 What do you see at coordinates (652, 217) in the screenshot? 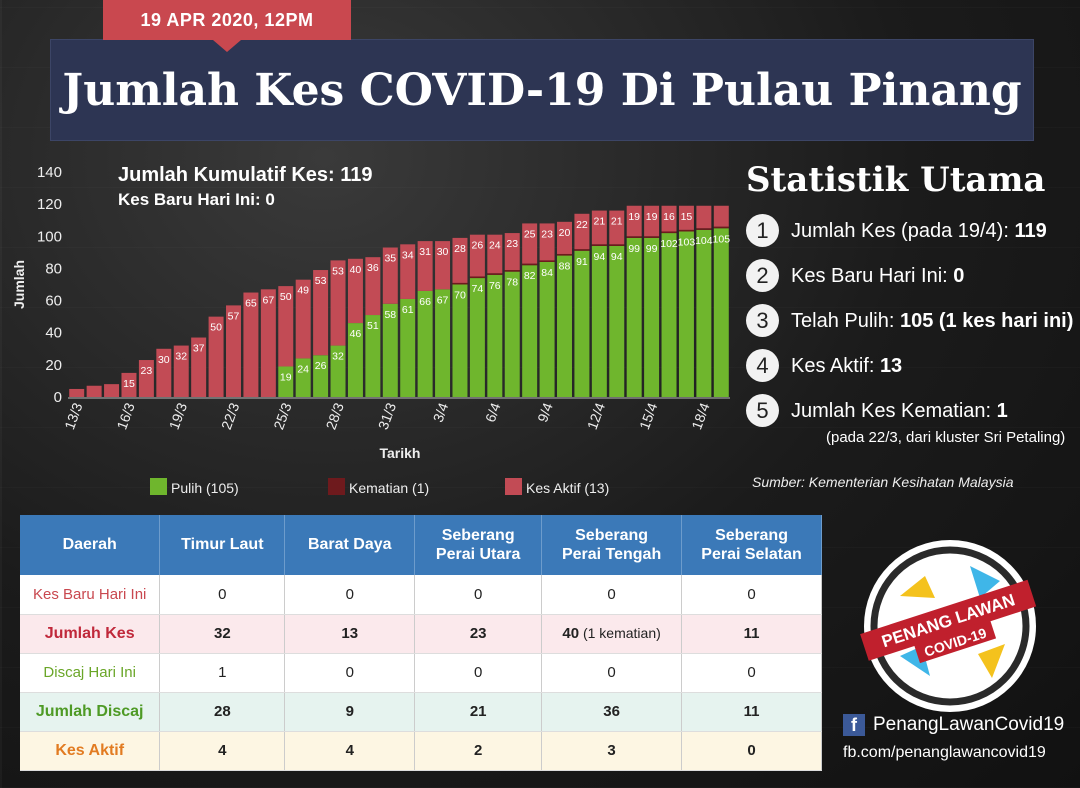
I see `data-label-kes-aktif: 19` at bounding box center [652, 217].